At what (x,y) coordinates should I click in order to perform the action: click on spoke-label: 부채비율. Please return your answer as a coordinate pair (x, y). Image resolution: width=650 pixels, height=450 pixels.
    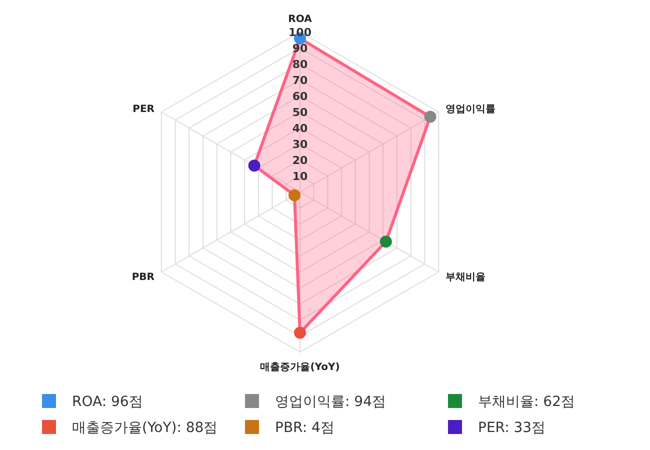
    Looking at the image, I should click on (465, 277).